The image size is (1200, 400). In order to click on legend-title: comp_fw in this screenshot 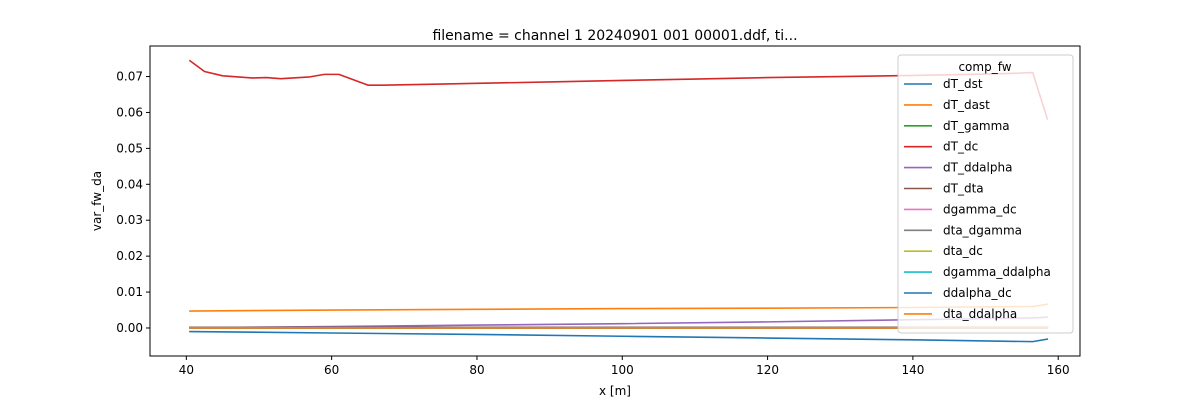, I will do `click(984, 67)`.